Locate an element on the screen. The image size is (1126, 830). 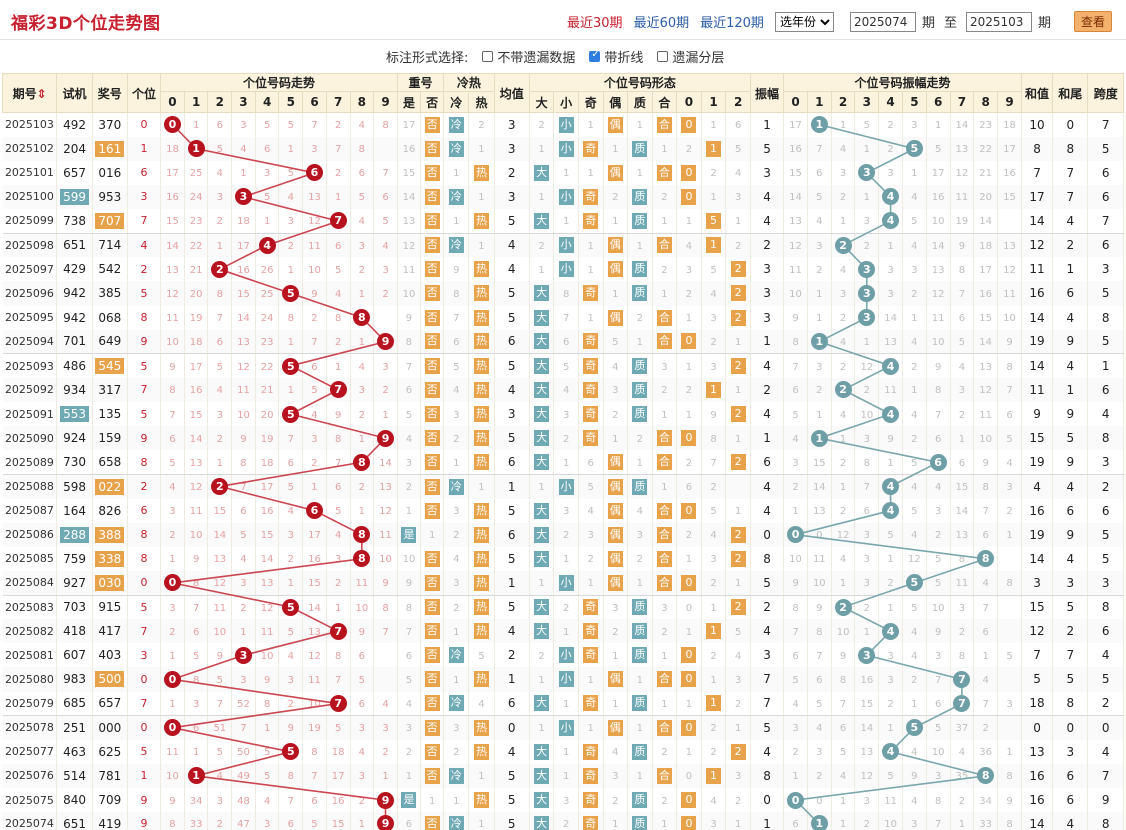
option-no-miss: 不带遗漏数据 is located at coordinates (528, 56).